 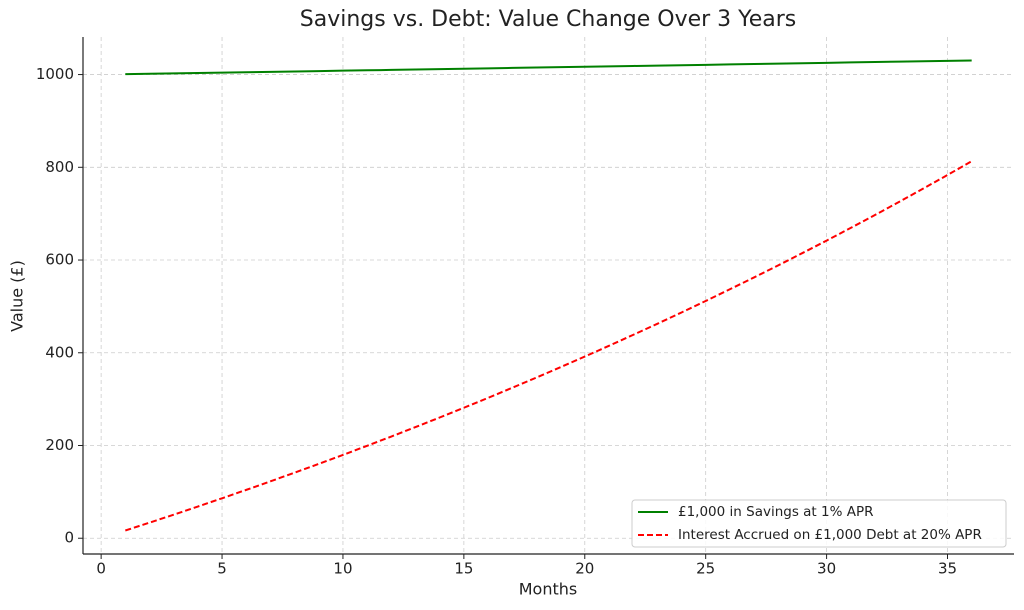 What do you see at coordinates (548, 589) in the screenshot?
I see `x-axis-label: Months` at bounding box center [548, 589].